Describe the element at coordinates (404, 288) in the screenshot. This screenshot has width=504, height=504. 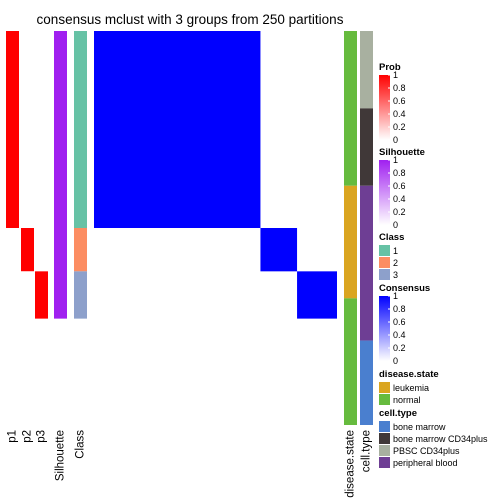
I see `legend-title-consensus: Consensus` at that location.